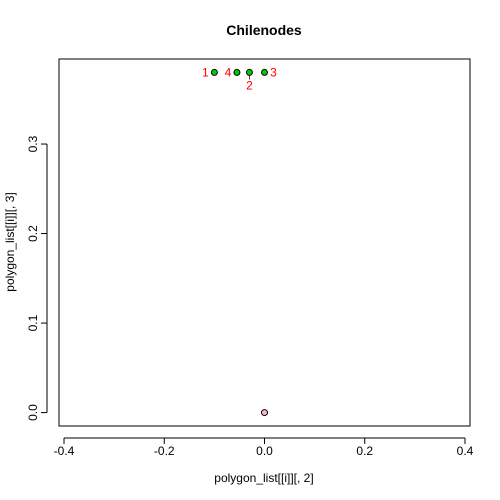  I want to click on x-axis: -0.4 -0.2 0.0 0.2 0.4, so click(264, 447).